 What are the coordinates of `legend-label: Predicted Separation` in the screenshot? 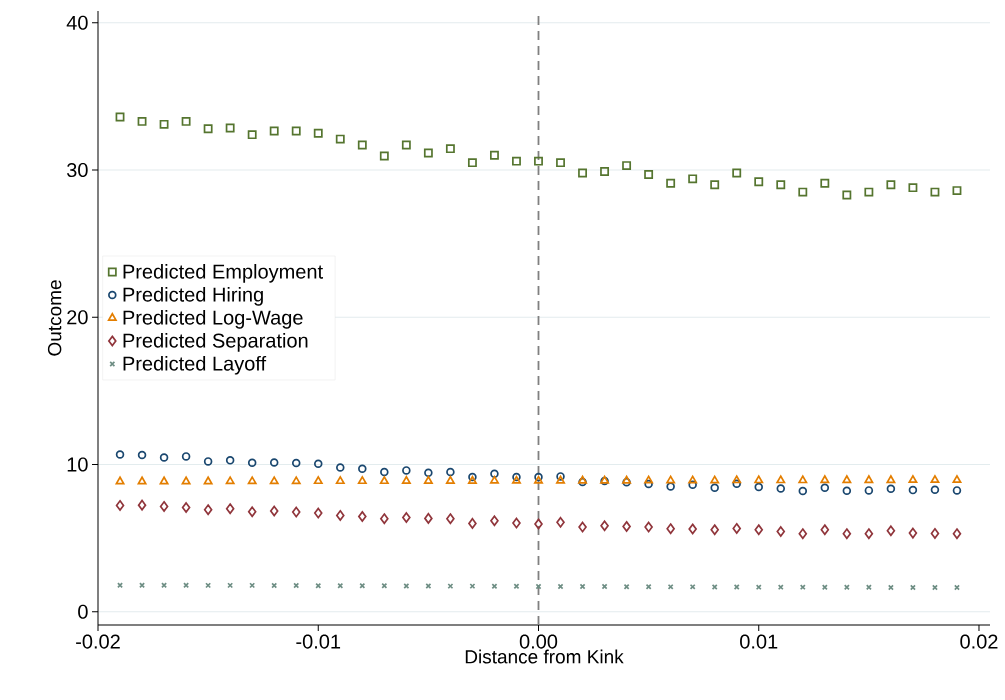 It's located at (215, 342).